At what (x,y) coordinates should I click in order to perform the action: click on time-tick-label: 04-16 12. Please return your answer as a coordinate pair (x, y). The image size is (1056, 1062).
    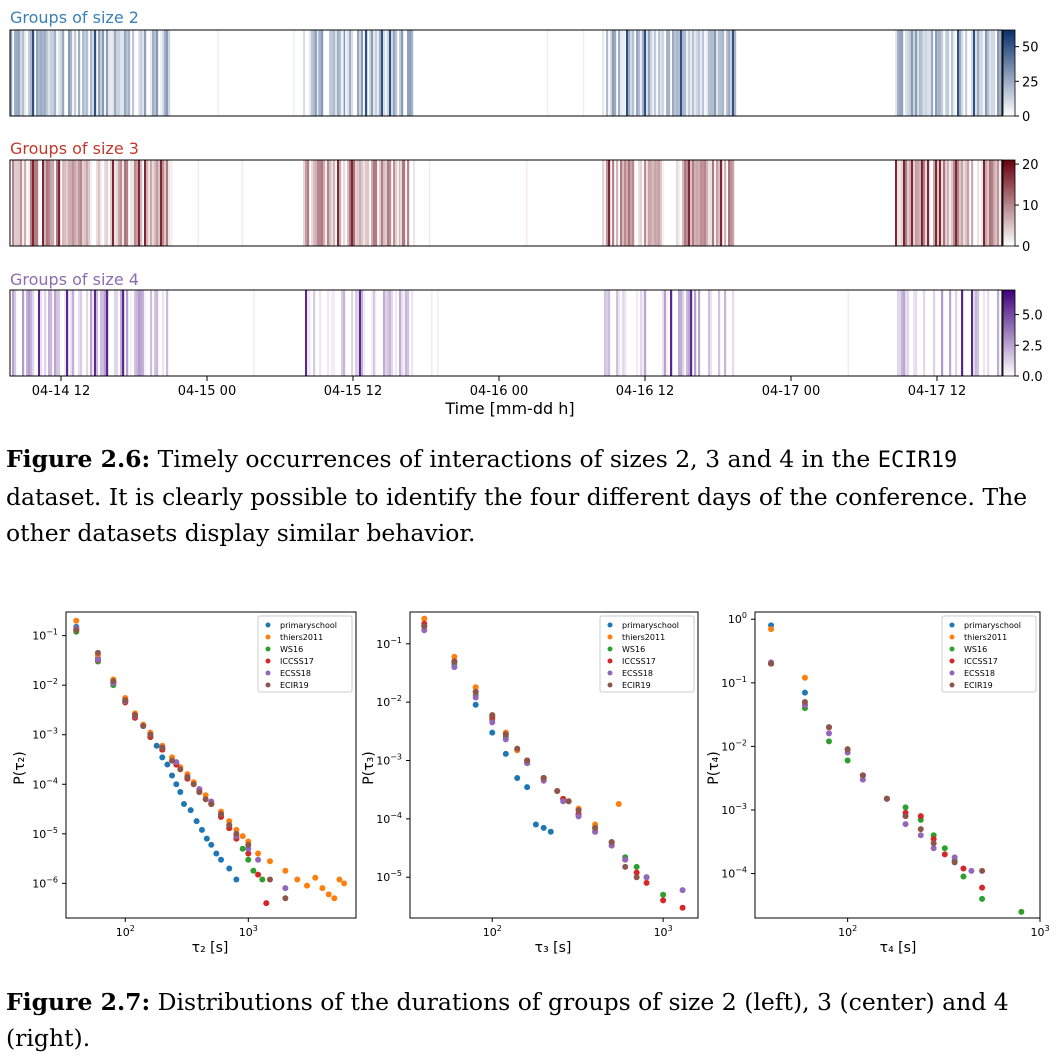
    Looking at the image, I should click on (645, 391).